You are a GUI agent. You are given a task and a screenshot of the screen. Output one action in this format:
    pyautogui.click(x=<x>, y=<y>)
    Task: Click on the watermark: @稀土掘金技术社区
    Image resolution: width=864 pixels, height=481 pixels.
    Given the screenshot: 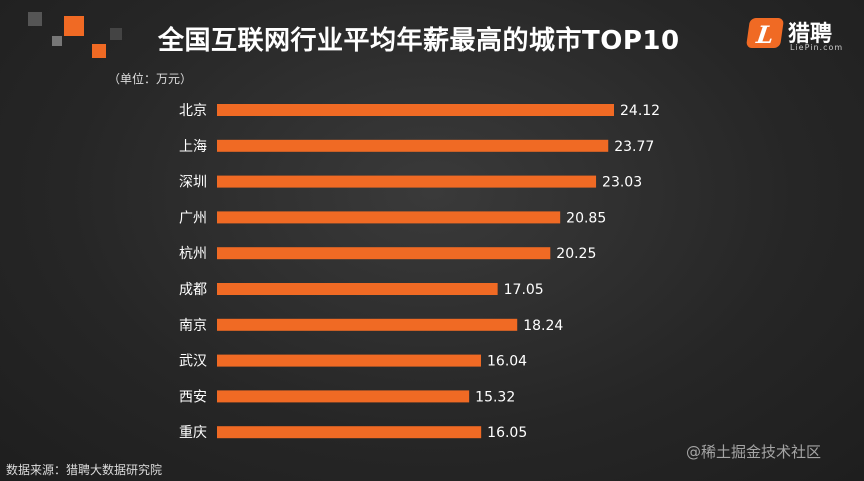 What is the action you would take?
    pyautogui.click(x=754, y=452)
    